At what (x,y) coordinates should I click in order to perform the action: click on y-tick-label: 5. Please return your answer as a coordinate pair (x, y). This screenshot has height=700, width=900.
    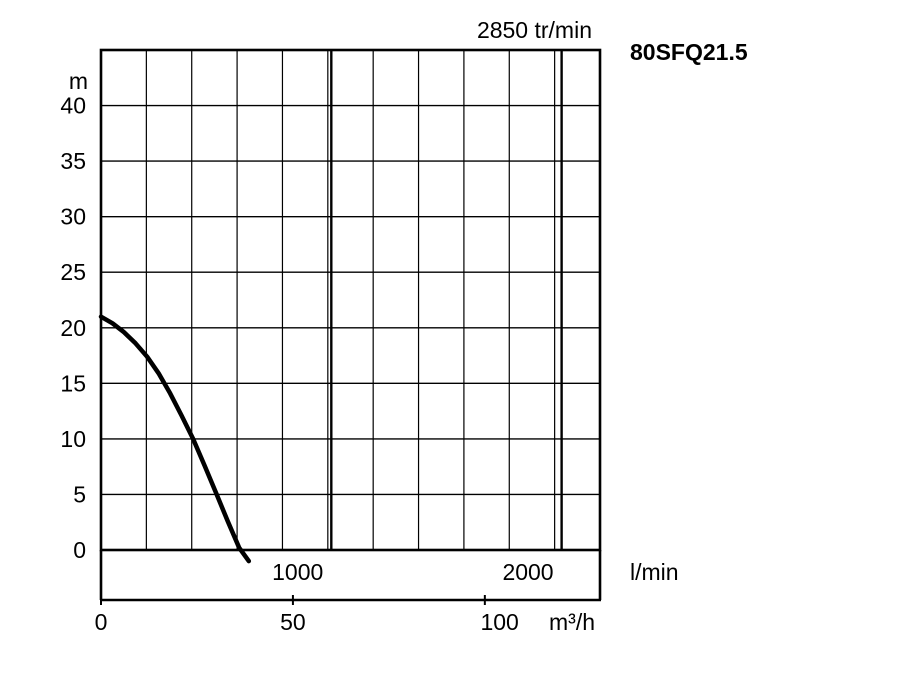
    Looking at the image, I should click on (79, 494).